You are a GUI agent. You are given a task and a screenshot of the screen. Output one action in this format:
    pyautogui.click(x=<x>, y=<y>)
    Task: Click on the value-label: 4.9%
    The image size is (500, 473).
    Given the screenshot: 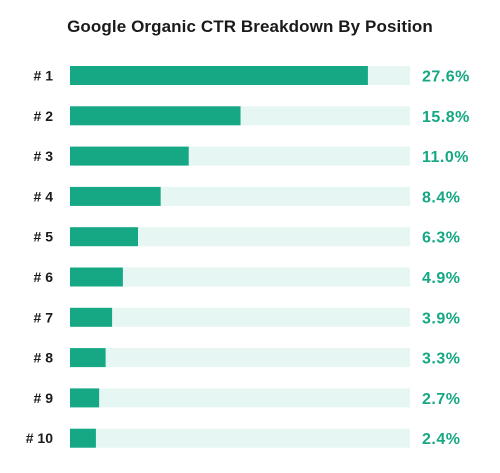 What is the action you would take?
    pyautogui.click(x=441, y=278)
    